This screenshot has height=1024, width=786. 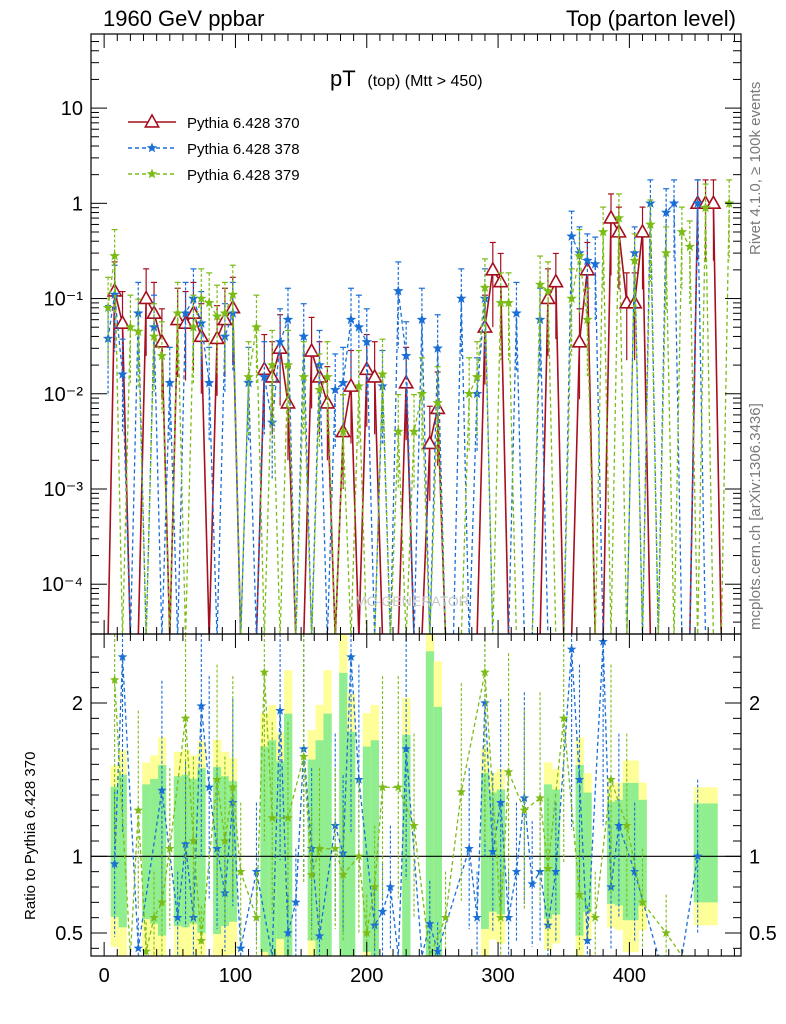 What do you see at coordinates (77, 704) in the screenshot?
I see `ratio-tick-label: 2` at bounding box center [77, 704].